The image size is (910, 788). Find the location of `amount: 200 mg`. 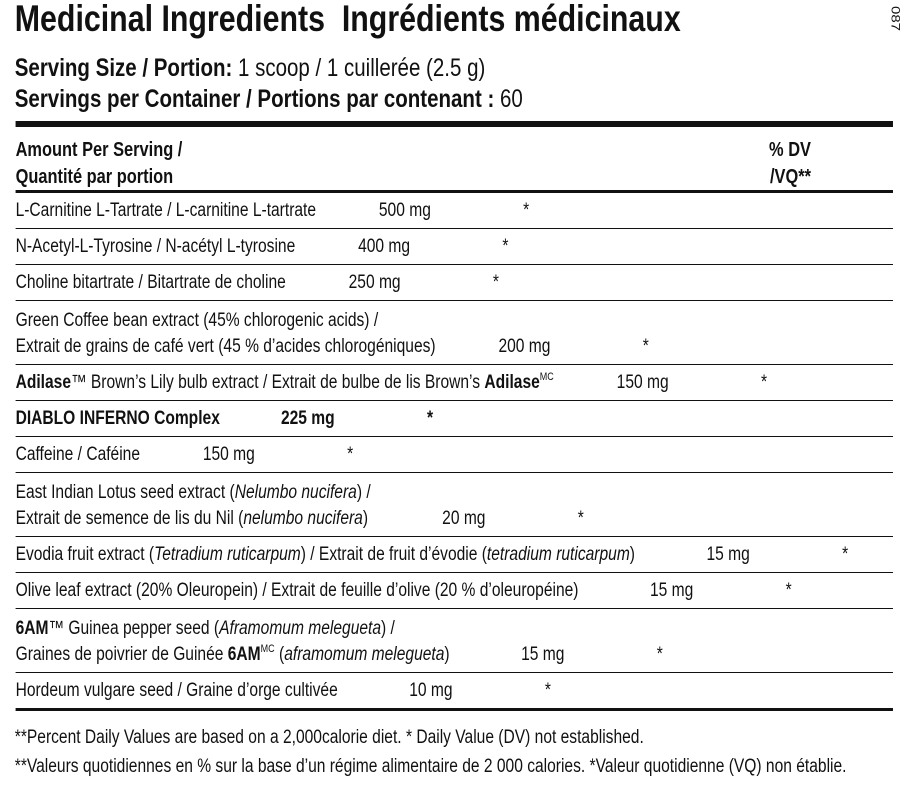

amount: 200 mg is located at coordinates (524, 346).